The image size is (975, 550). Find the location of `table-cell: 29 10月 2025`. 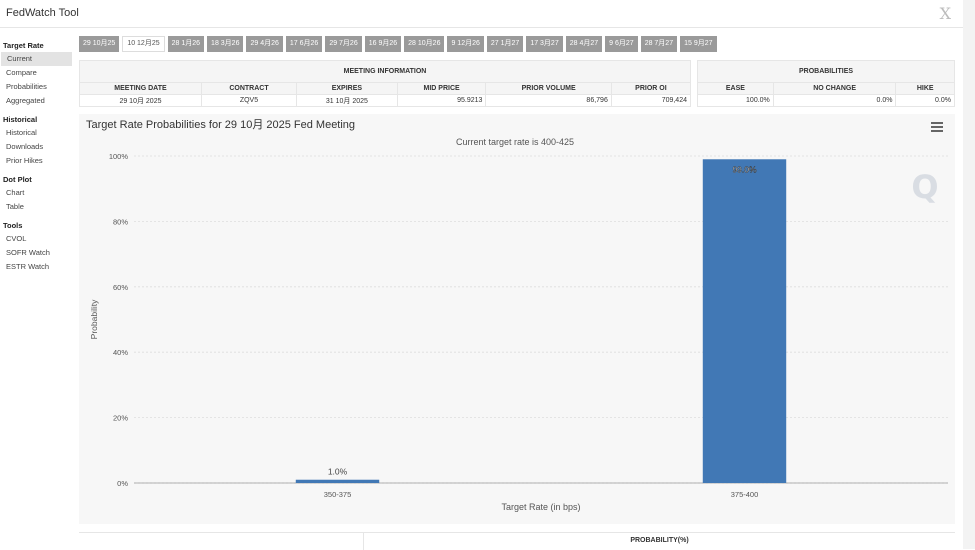

table-cell: 29 10月 2025 is located at coordinates (140, 100).